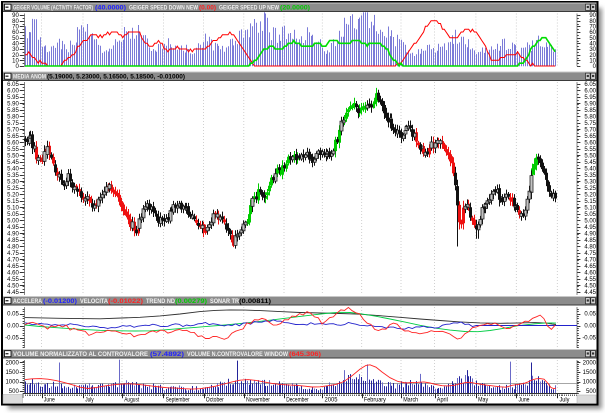 The image size is (605, 413). Describe the element at coordinates (191, 301) in the screenshot. I see `svg-text: (0.00279)` at that location.